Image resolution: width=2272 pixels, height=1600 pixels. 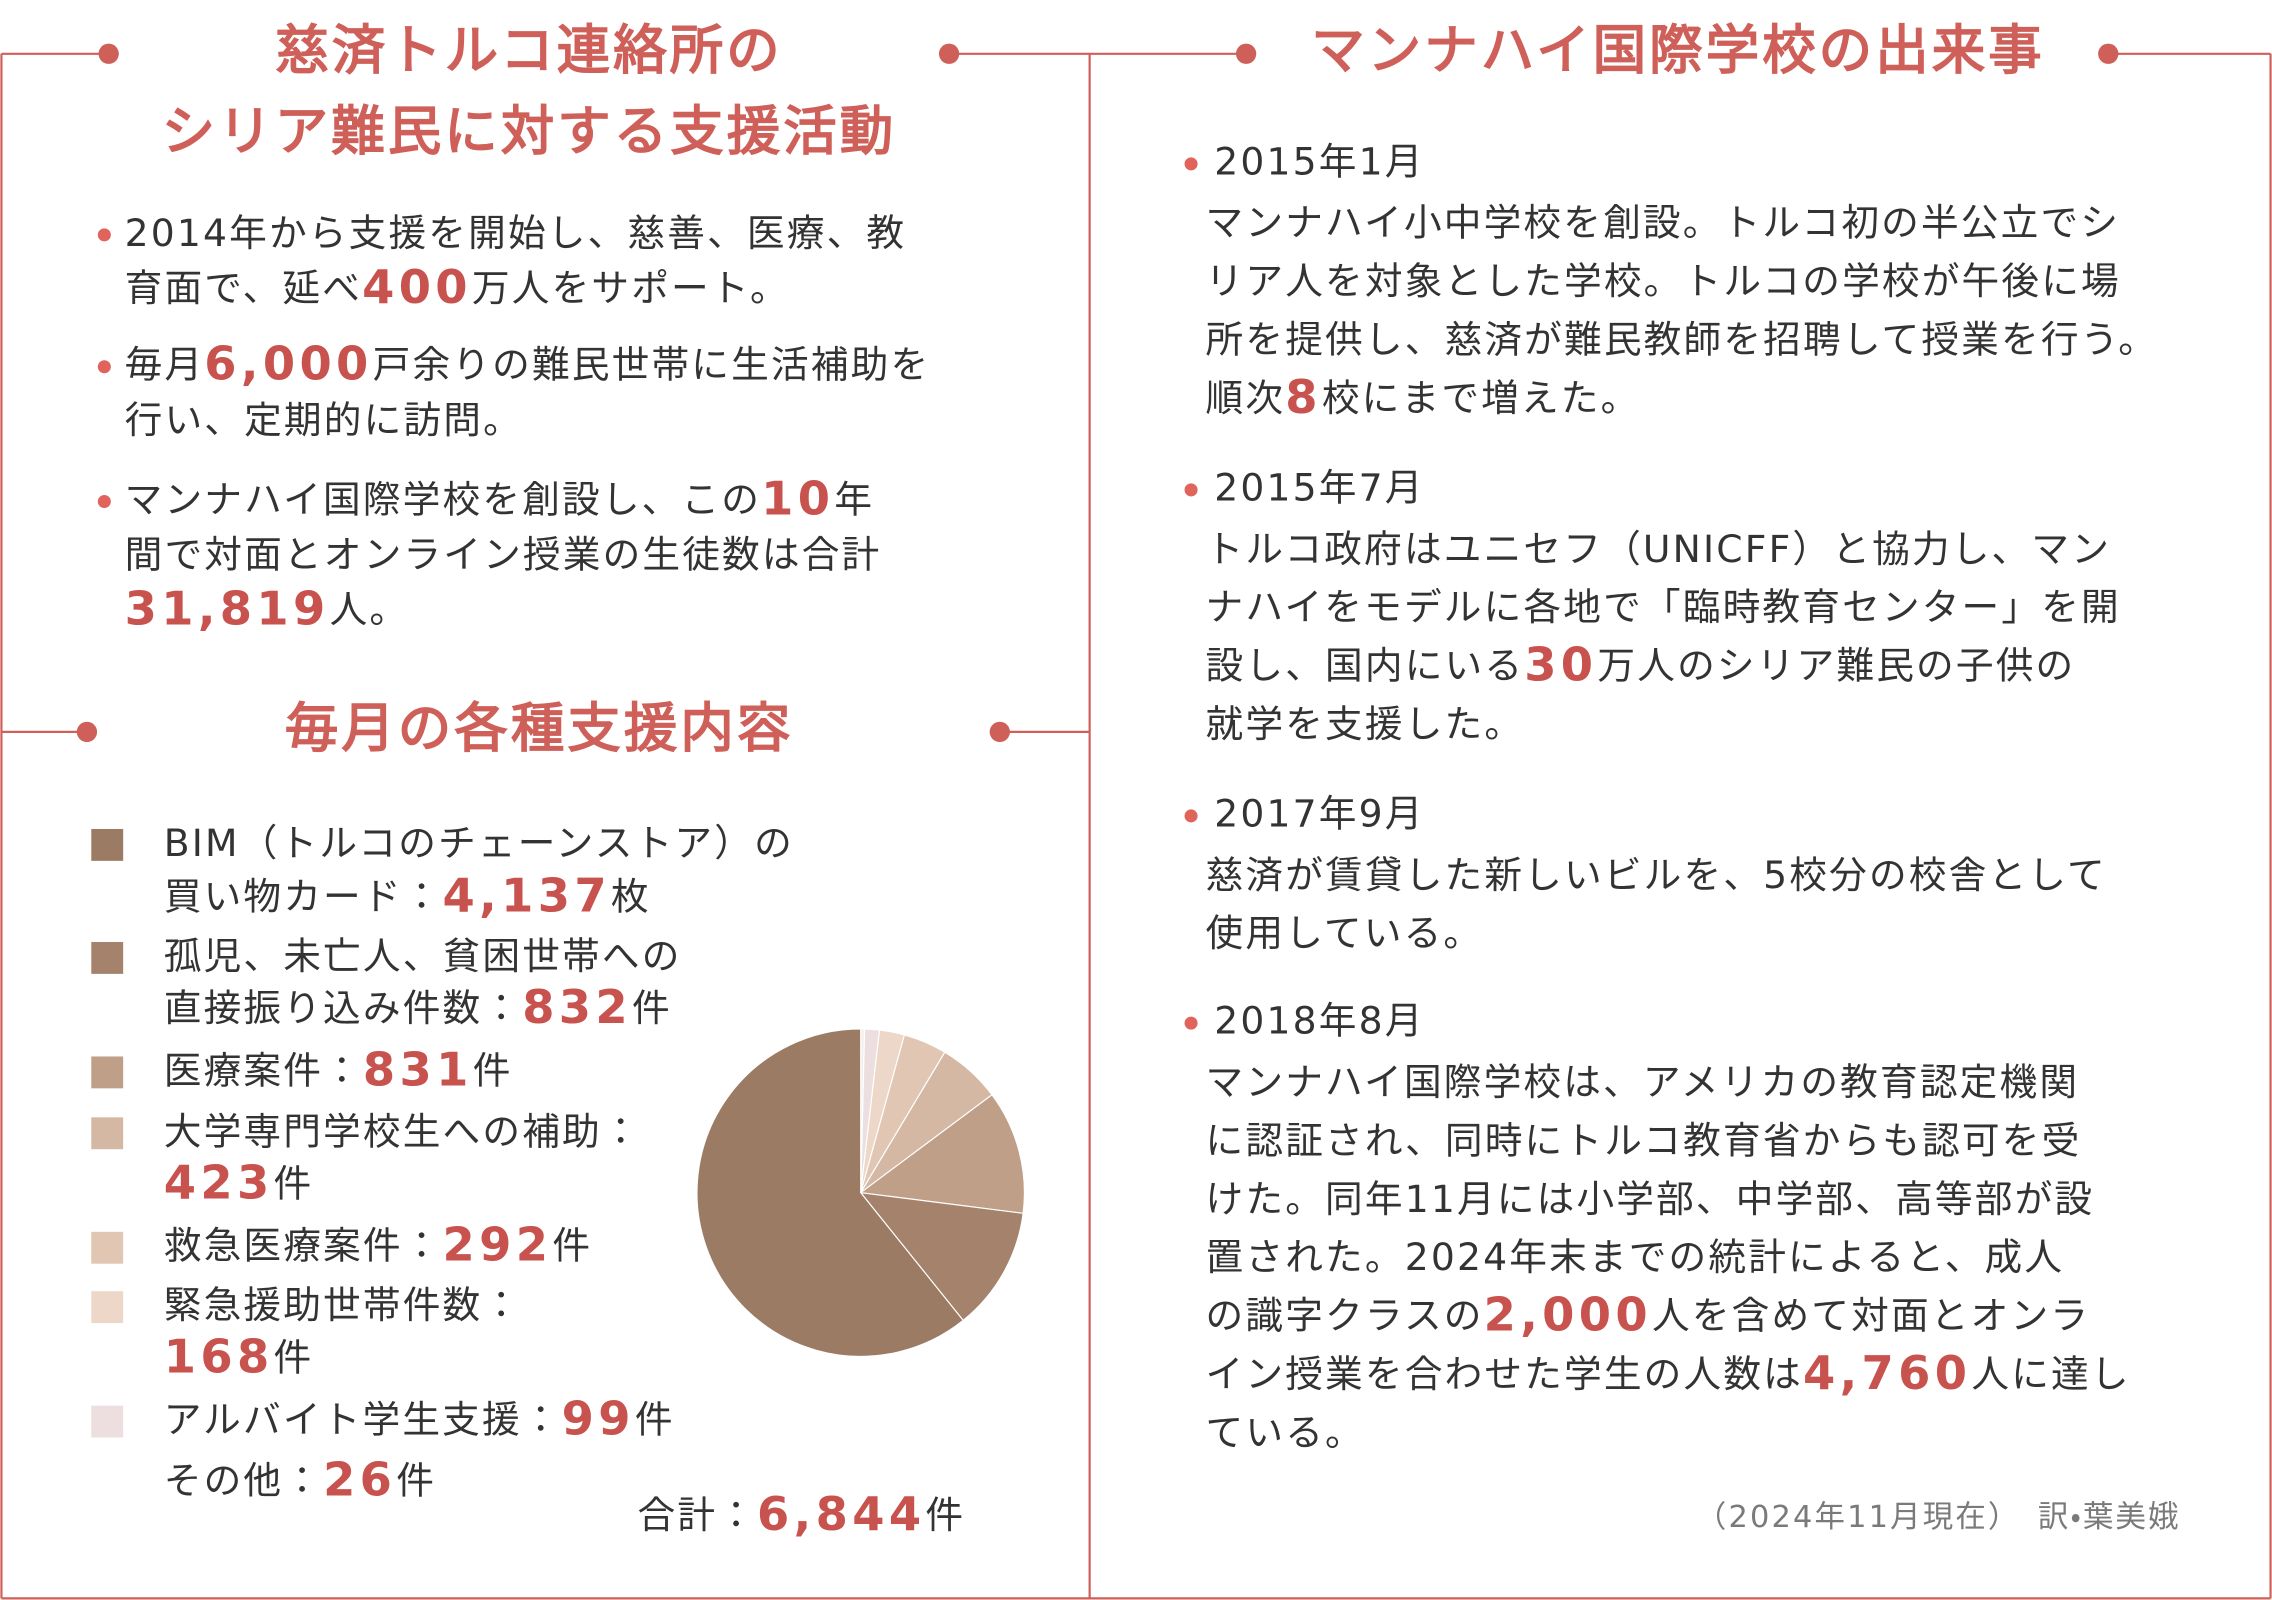 What do you see at coordinates (457, 286) in the screenshot?
I see `text-line: 育面で、延べ400万人をサポート。` at bounding box center [457, 286].